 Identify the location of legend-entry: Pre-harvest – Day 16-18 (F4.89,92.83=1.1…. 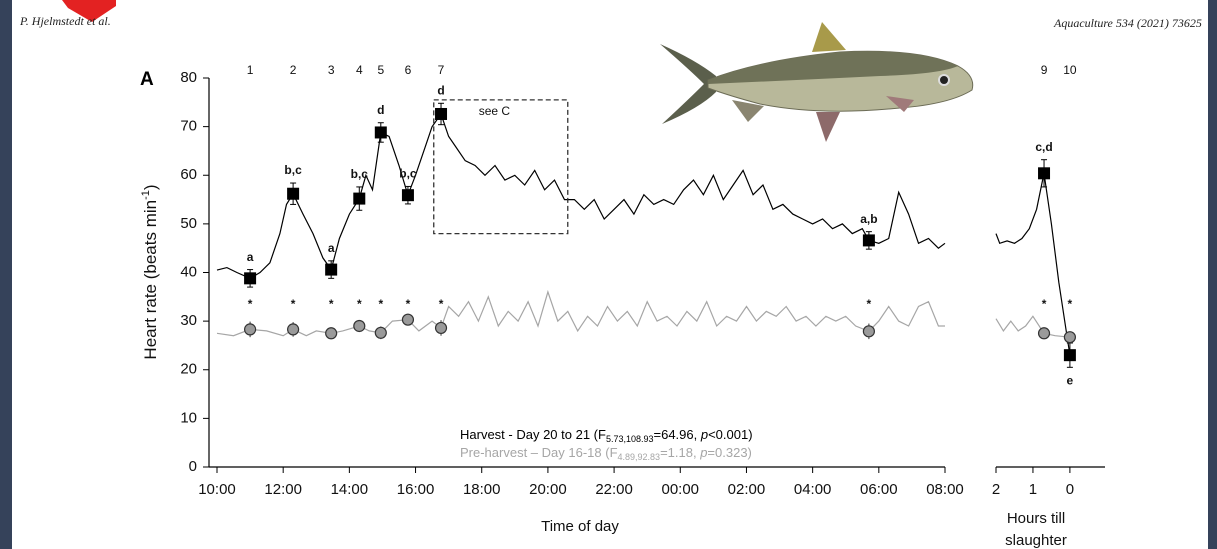
(606, 453).